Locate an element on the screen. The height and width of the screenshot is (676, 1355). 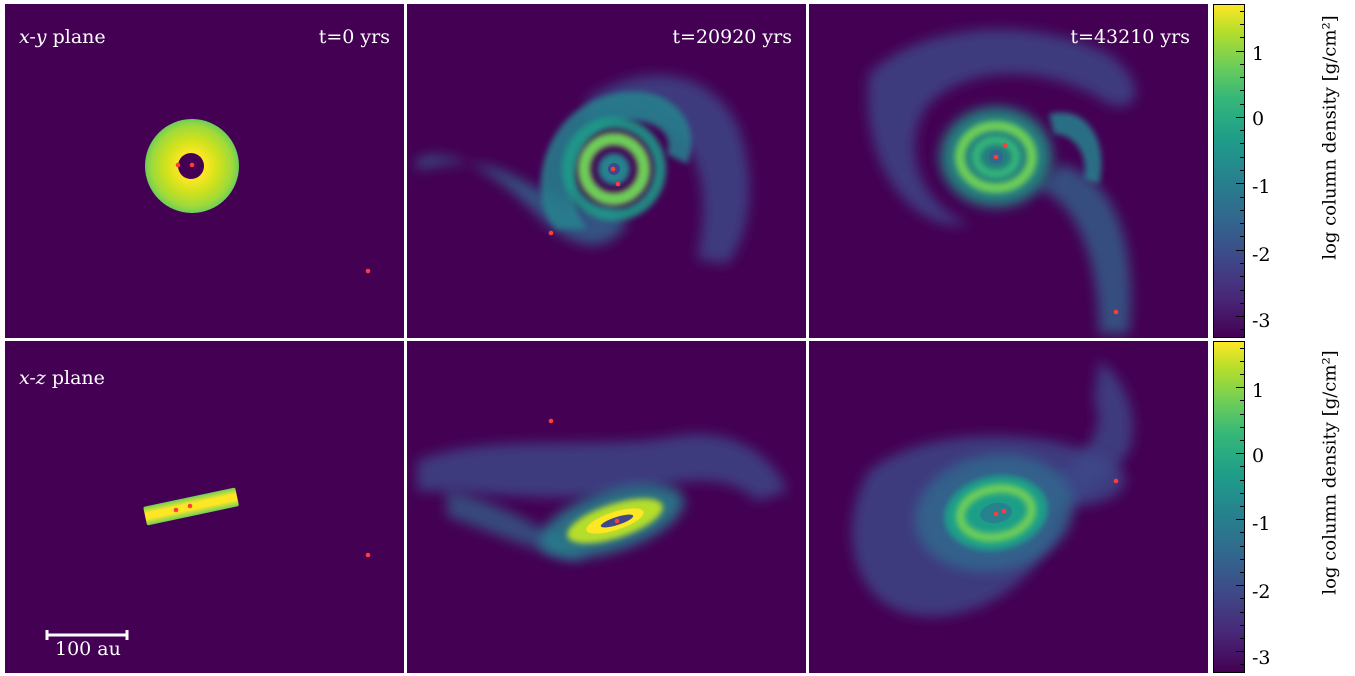
panel-xy-t0: x-y plane t=0 yrs is located at coordinates (204, 171).